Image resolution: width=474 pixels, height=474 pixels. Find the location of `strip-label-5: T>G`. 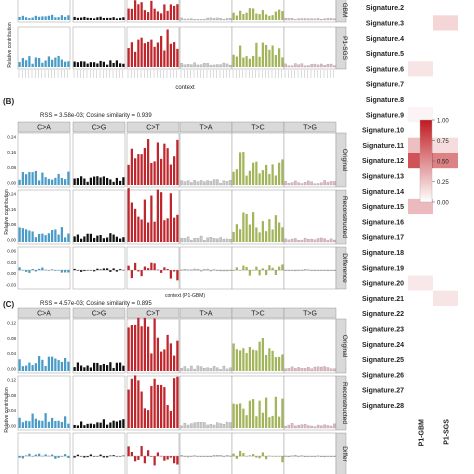

strip-label-5: T>G is located at coordinates (310, 128).